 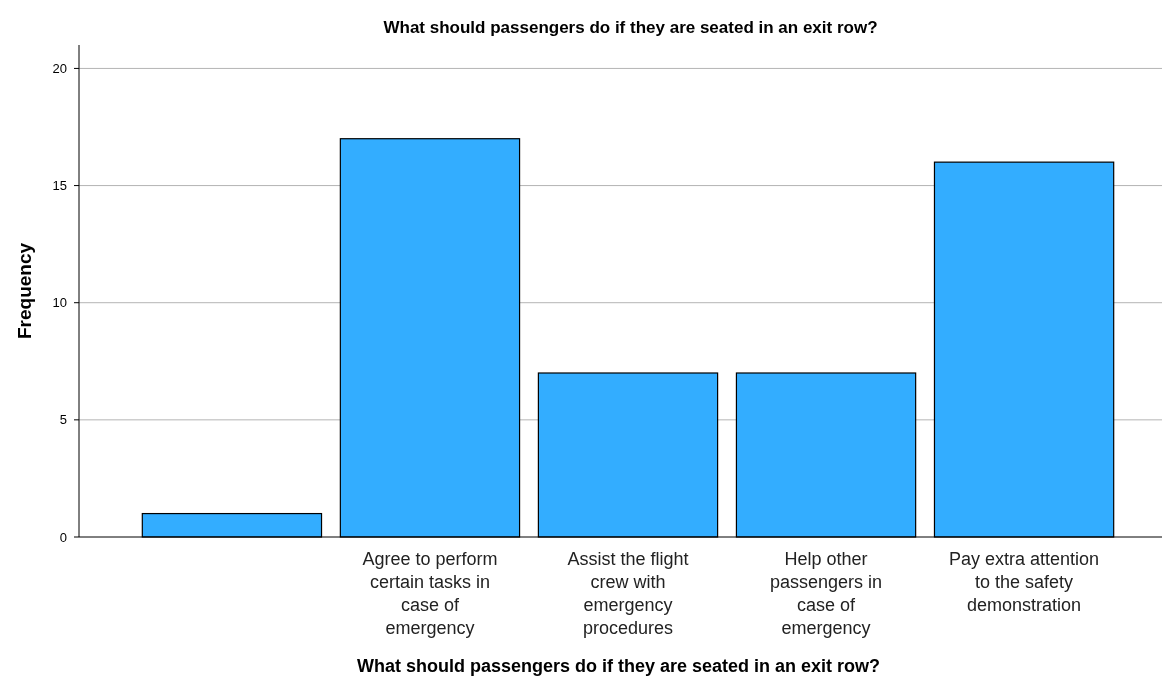 What do you see at coordinates (59, 68) in the screenshot?
I see `y-tick-label: 20` at bounding box center [59, 68].